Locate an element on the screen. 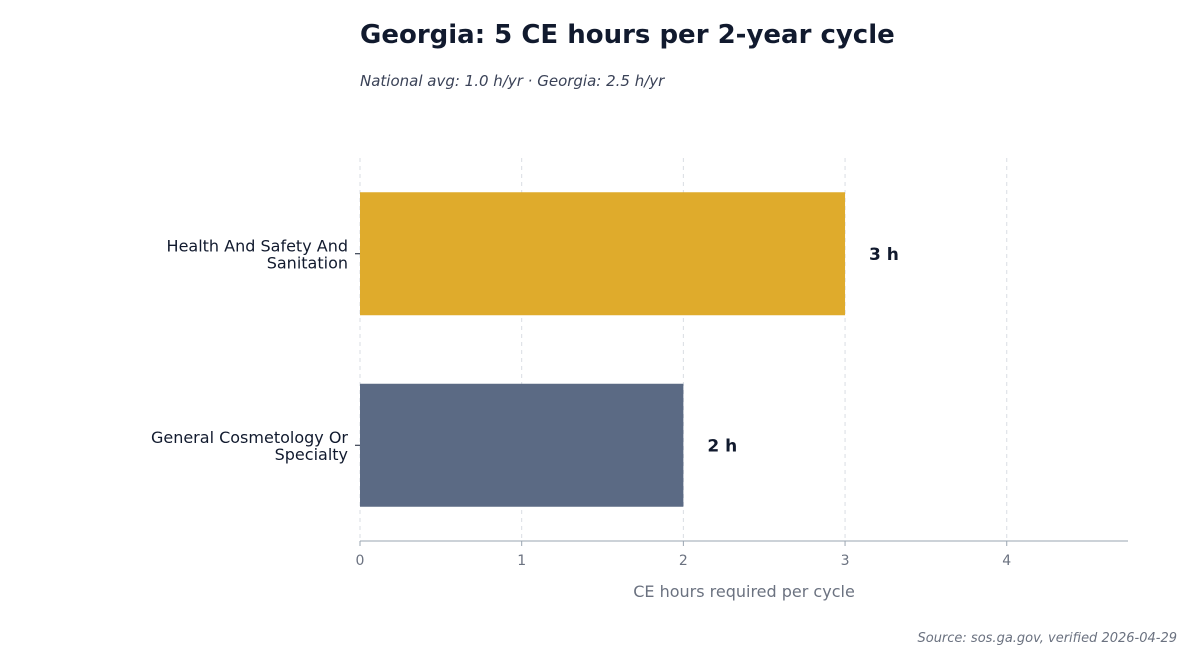 The width and height of the screenshot is (1200, 660). x-axis-title: CE hours required per cycle is located at coordinates (744, 591).